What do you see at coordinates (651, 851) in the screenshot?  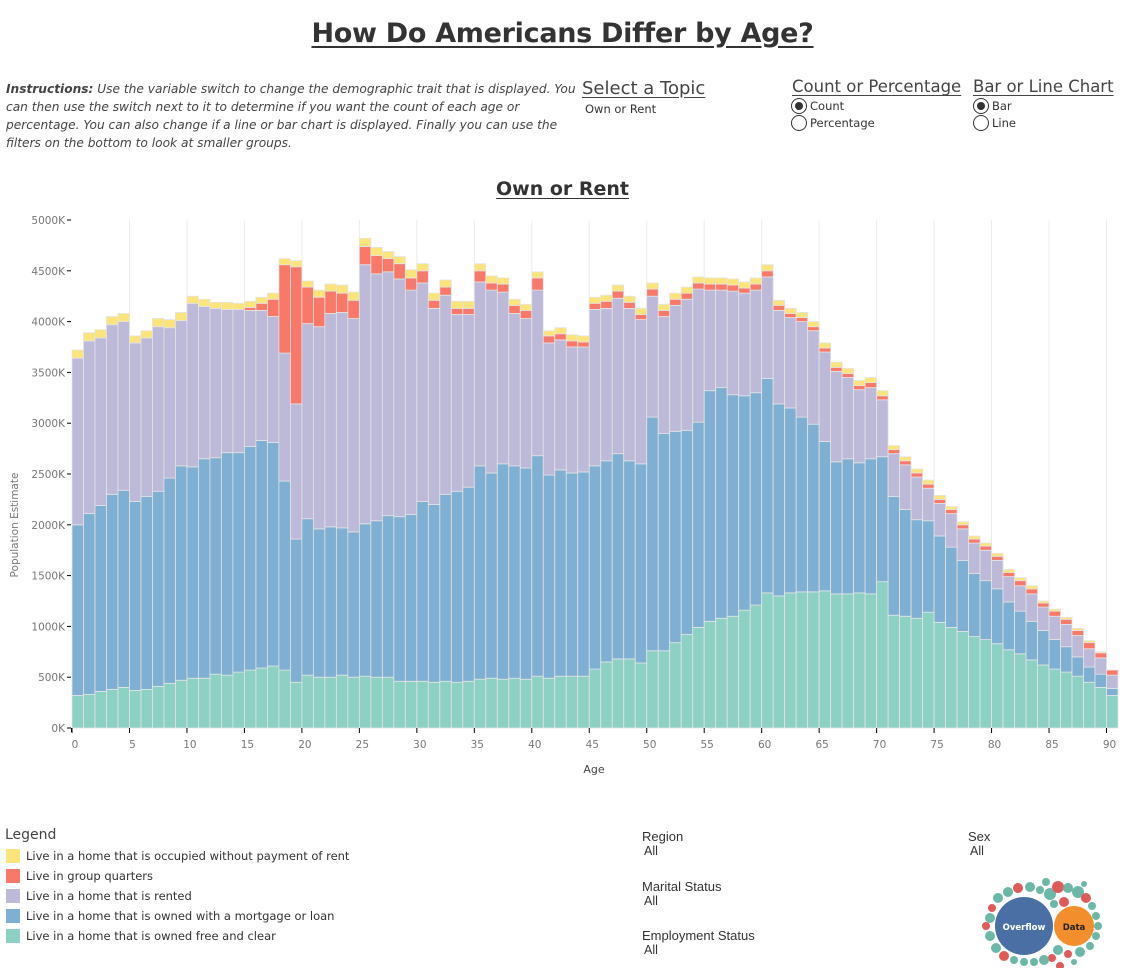 I see `region-filter-value: All` at bounding box center [651, 851].